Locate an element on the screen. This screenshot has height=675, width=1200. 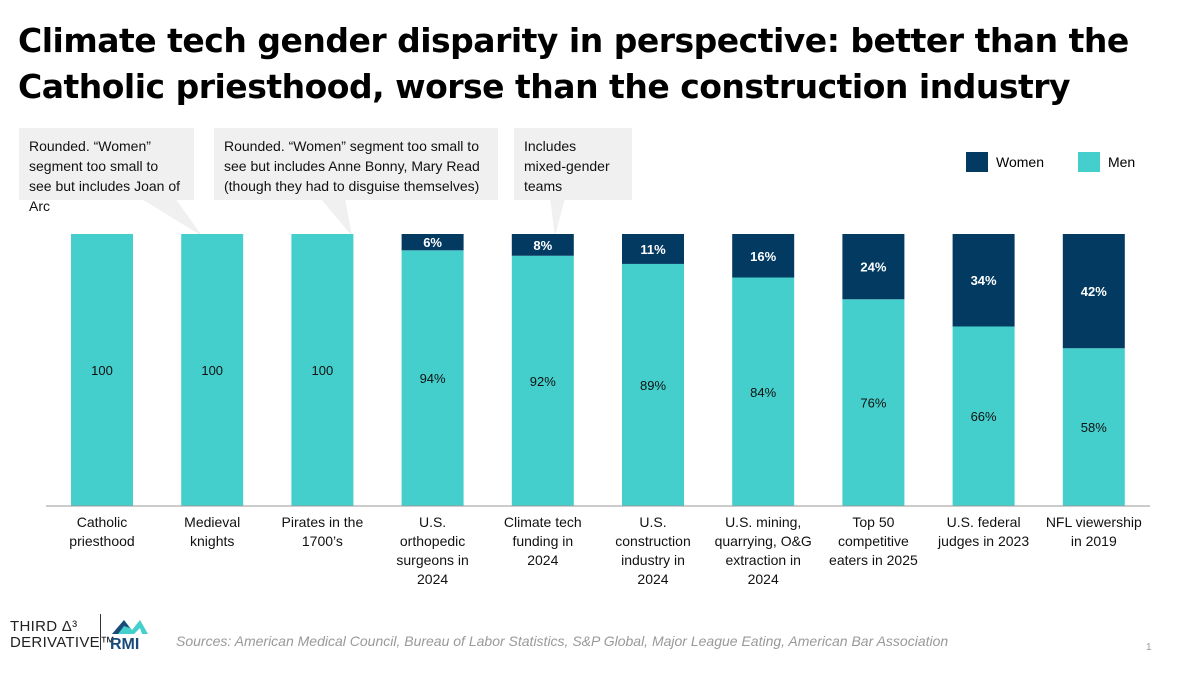
x-tick-label: U.S. federal judges in 2023 is located at coordinates (983, 531).